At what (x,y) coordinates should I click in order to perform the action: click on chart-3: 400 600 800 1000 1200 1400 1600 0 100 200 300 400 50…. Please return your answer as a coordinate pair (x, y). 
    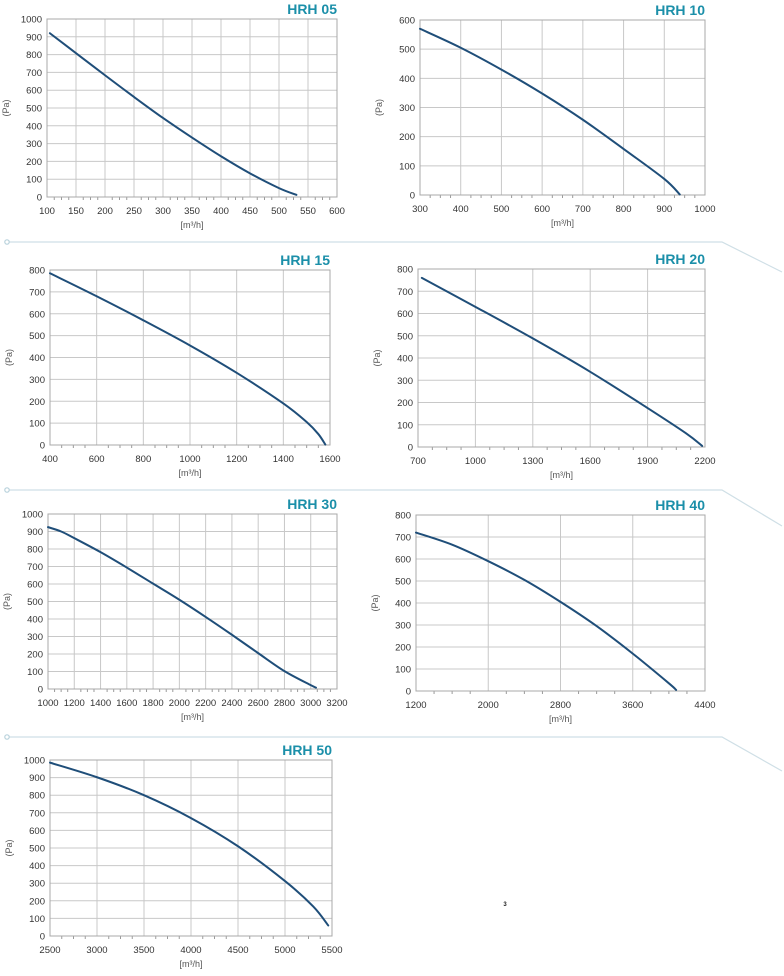
    Looking at the image, I should click on (172, 365).